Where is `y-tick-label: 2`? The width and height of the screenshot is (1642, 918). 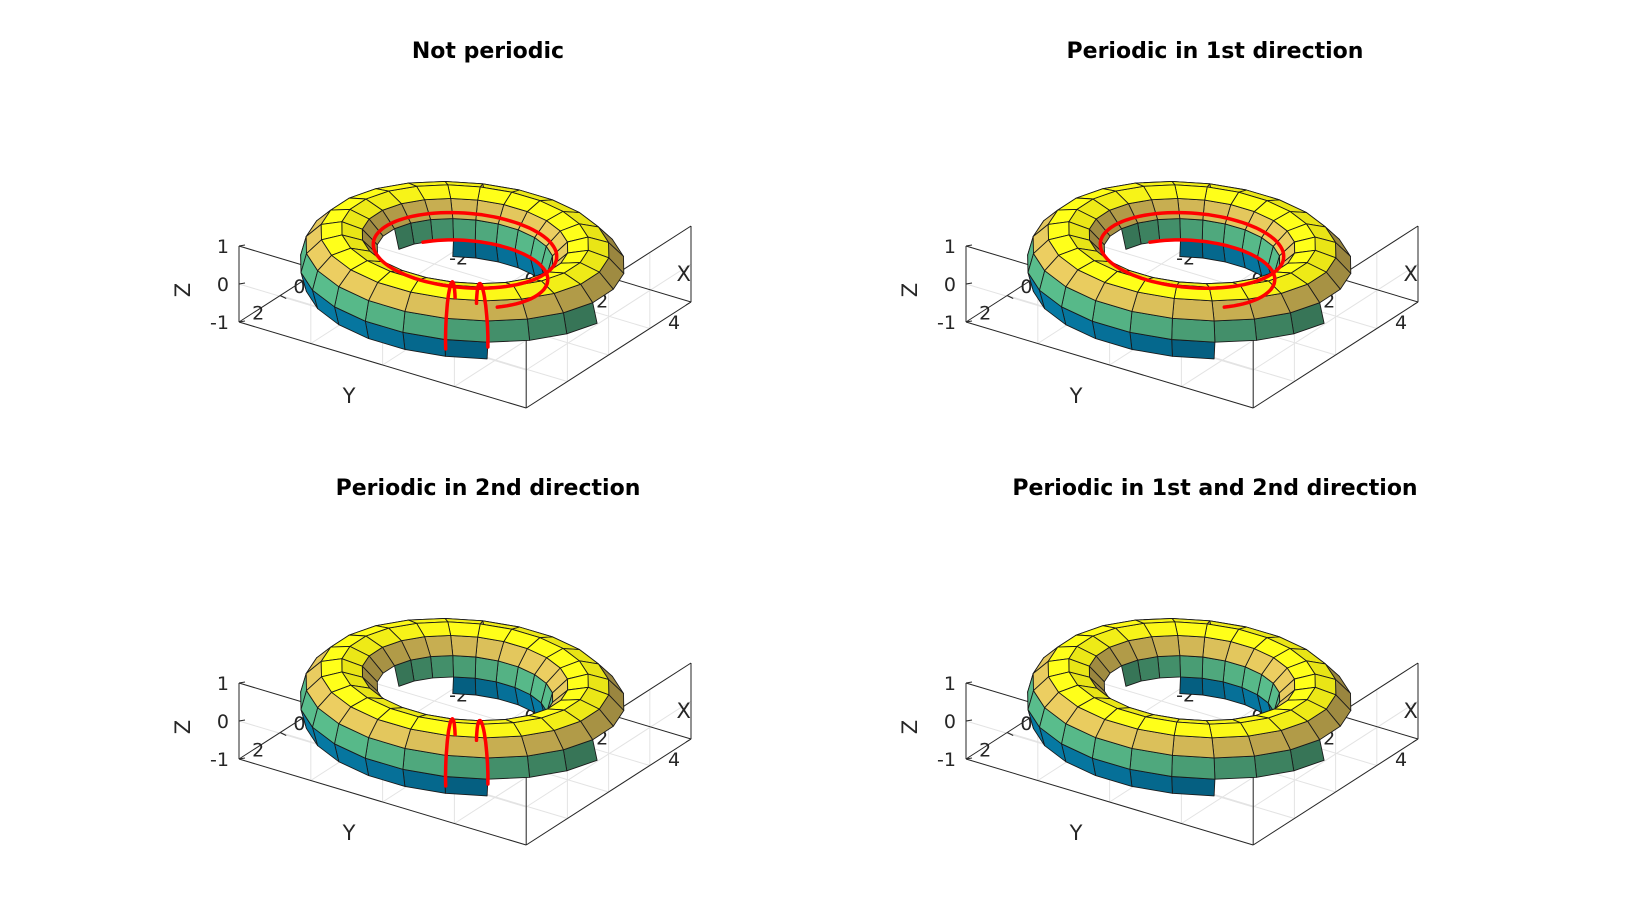 y-tick-label: 2 is located at coordinates (985, 751).